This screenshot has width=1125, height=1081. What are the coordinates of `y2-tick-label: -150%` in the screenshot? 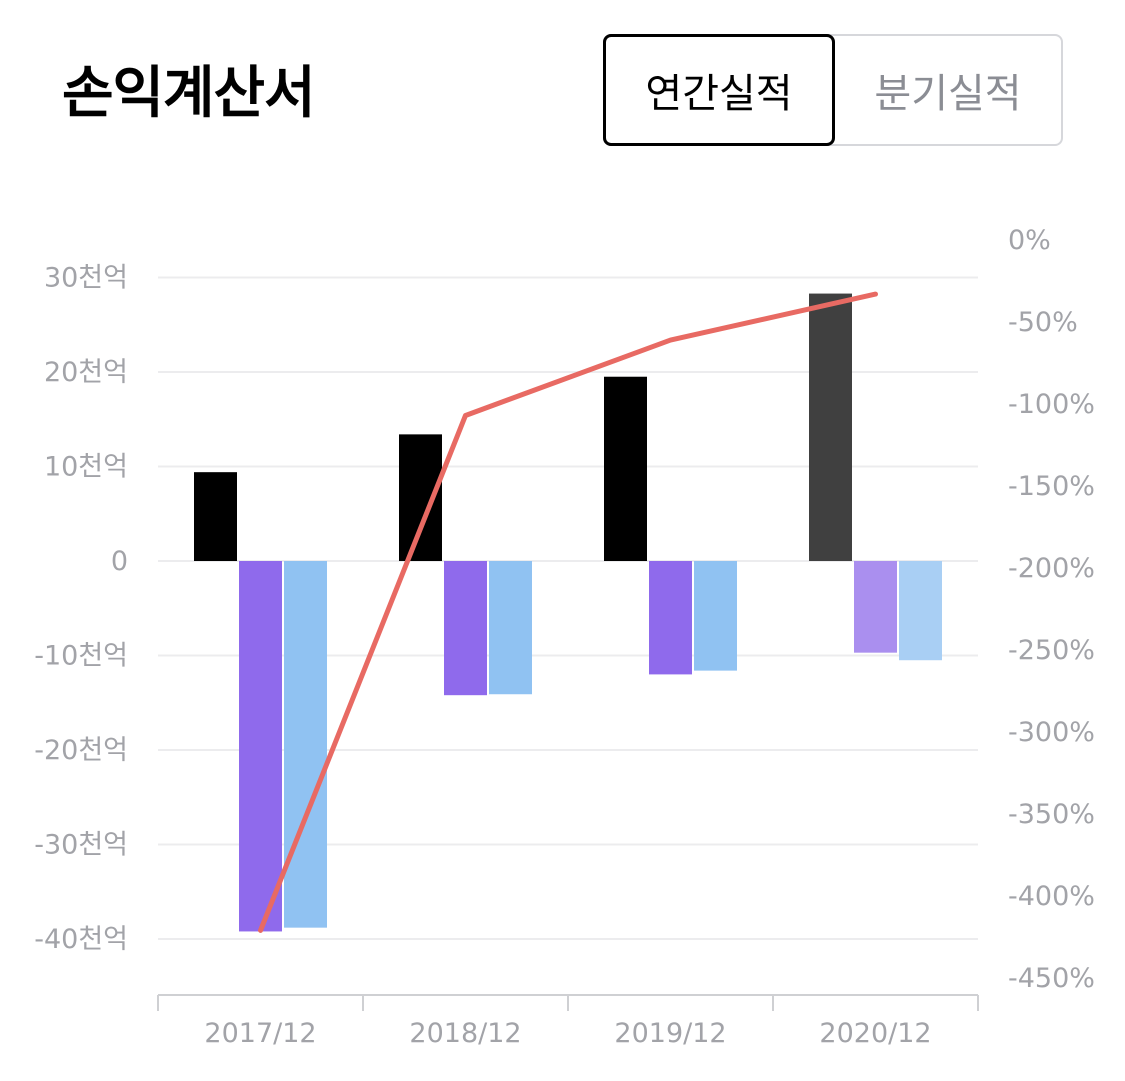 It's located at (1051, 486).